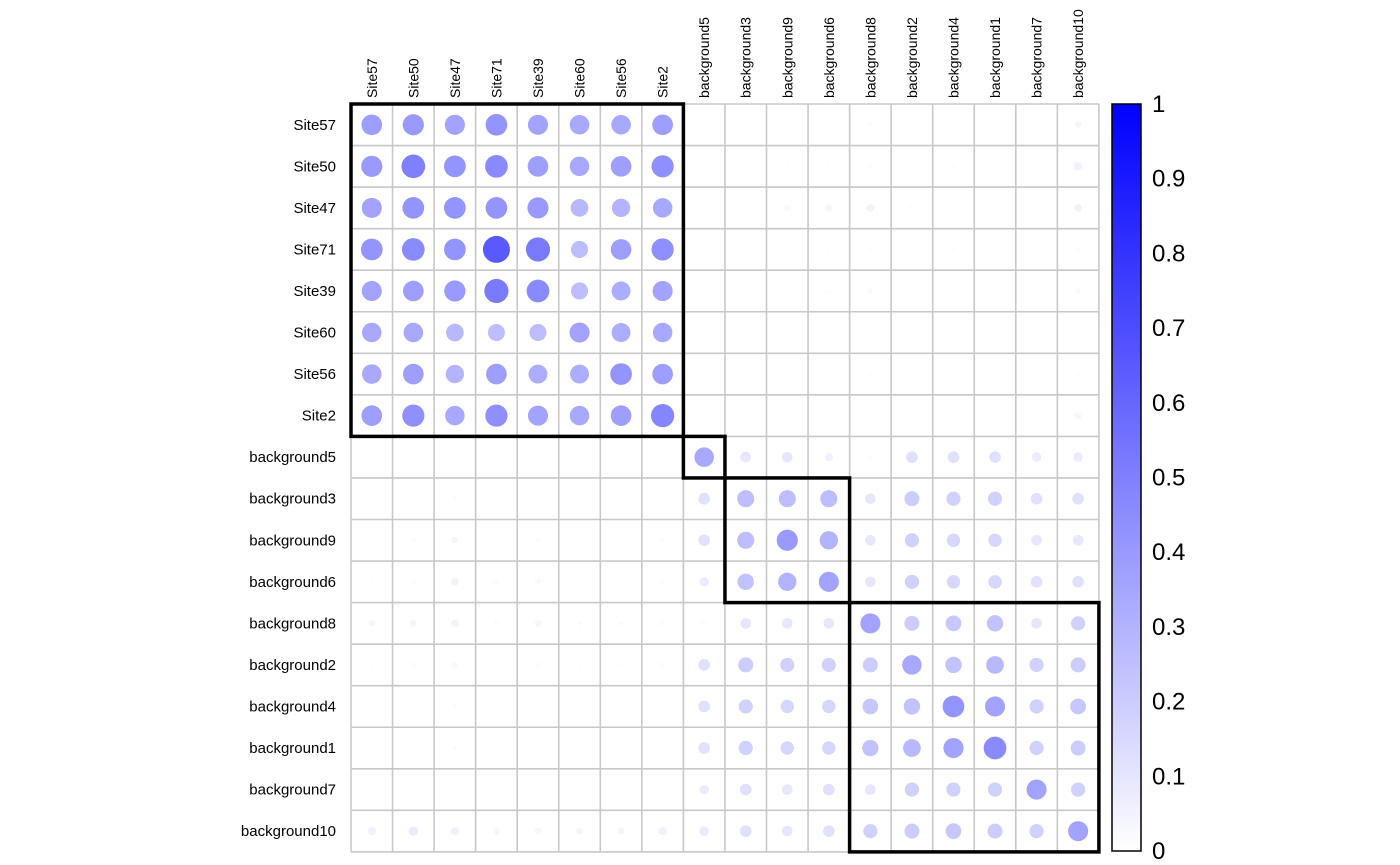 The width and height of the screenshot is (1400, 865). I want to click on corr-circle-site50-background4, so click(953, 166).